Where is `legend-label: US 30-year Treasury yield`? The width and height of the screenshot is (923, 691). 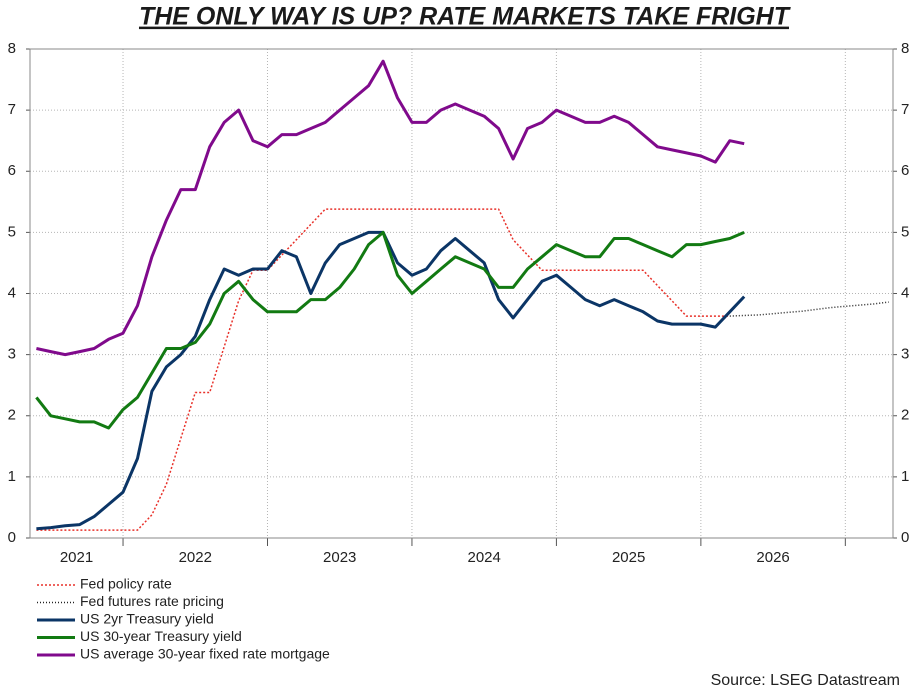
legend-label: US 30-year Treasury yield is located at coordinates (161, 636).